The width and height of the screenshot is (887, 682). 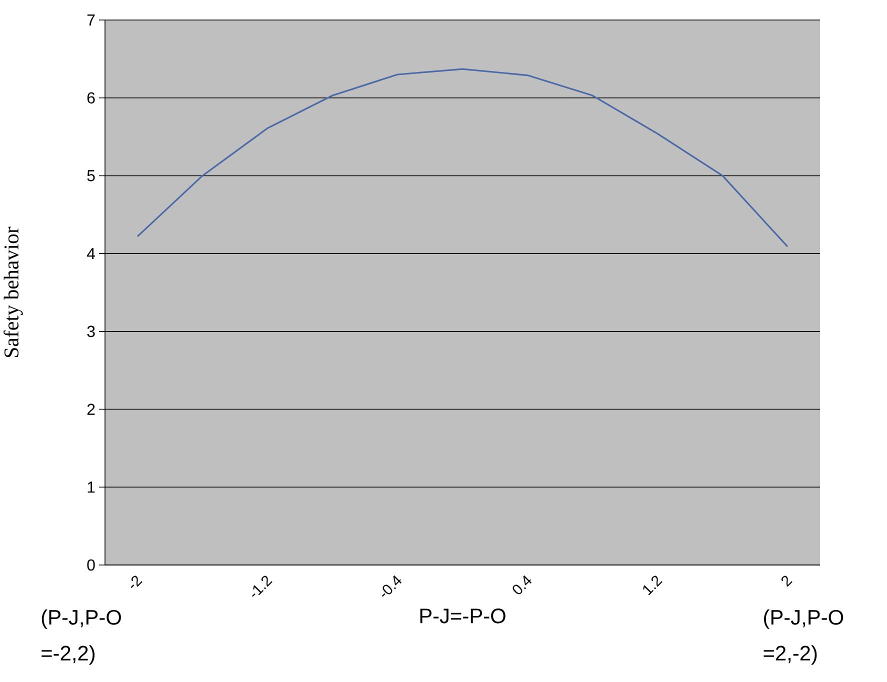 What do you see at coordinates (91, 487) in the screenshot?
I see `y-tick-label: 1` at bounding box center [91, 487].